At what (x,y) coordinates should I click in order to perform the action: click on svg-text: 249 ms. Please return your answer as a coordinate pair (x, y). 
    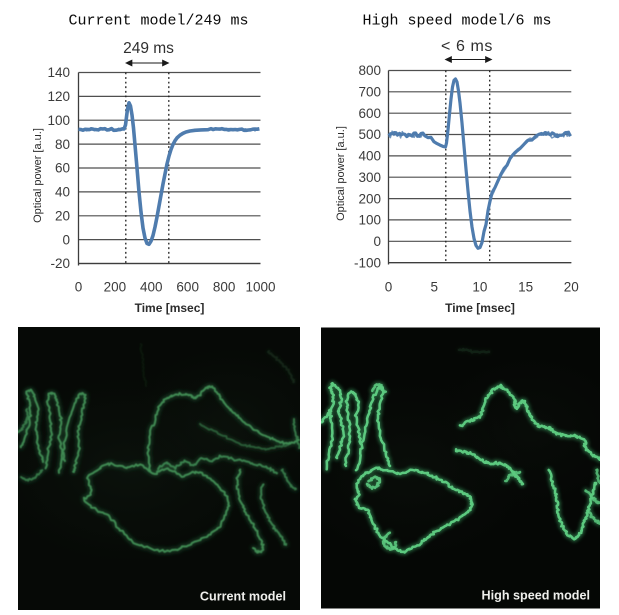
    Looking at the image, I should click on (148, 48).